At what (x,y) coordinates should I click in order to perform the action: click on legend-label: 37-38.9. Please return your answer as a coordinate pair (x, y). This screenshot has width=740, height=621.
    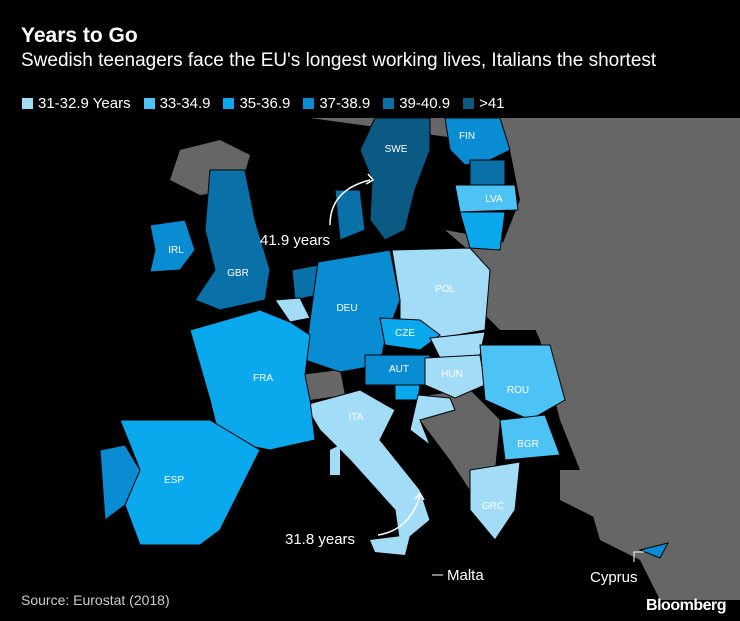
    Looking at the image, I should click on (345, 103).